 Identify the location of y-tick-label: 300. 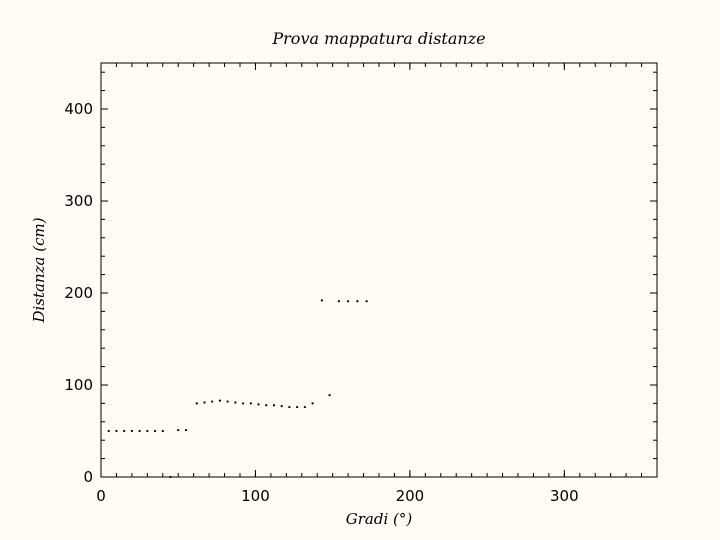
(78, 201).